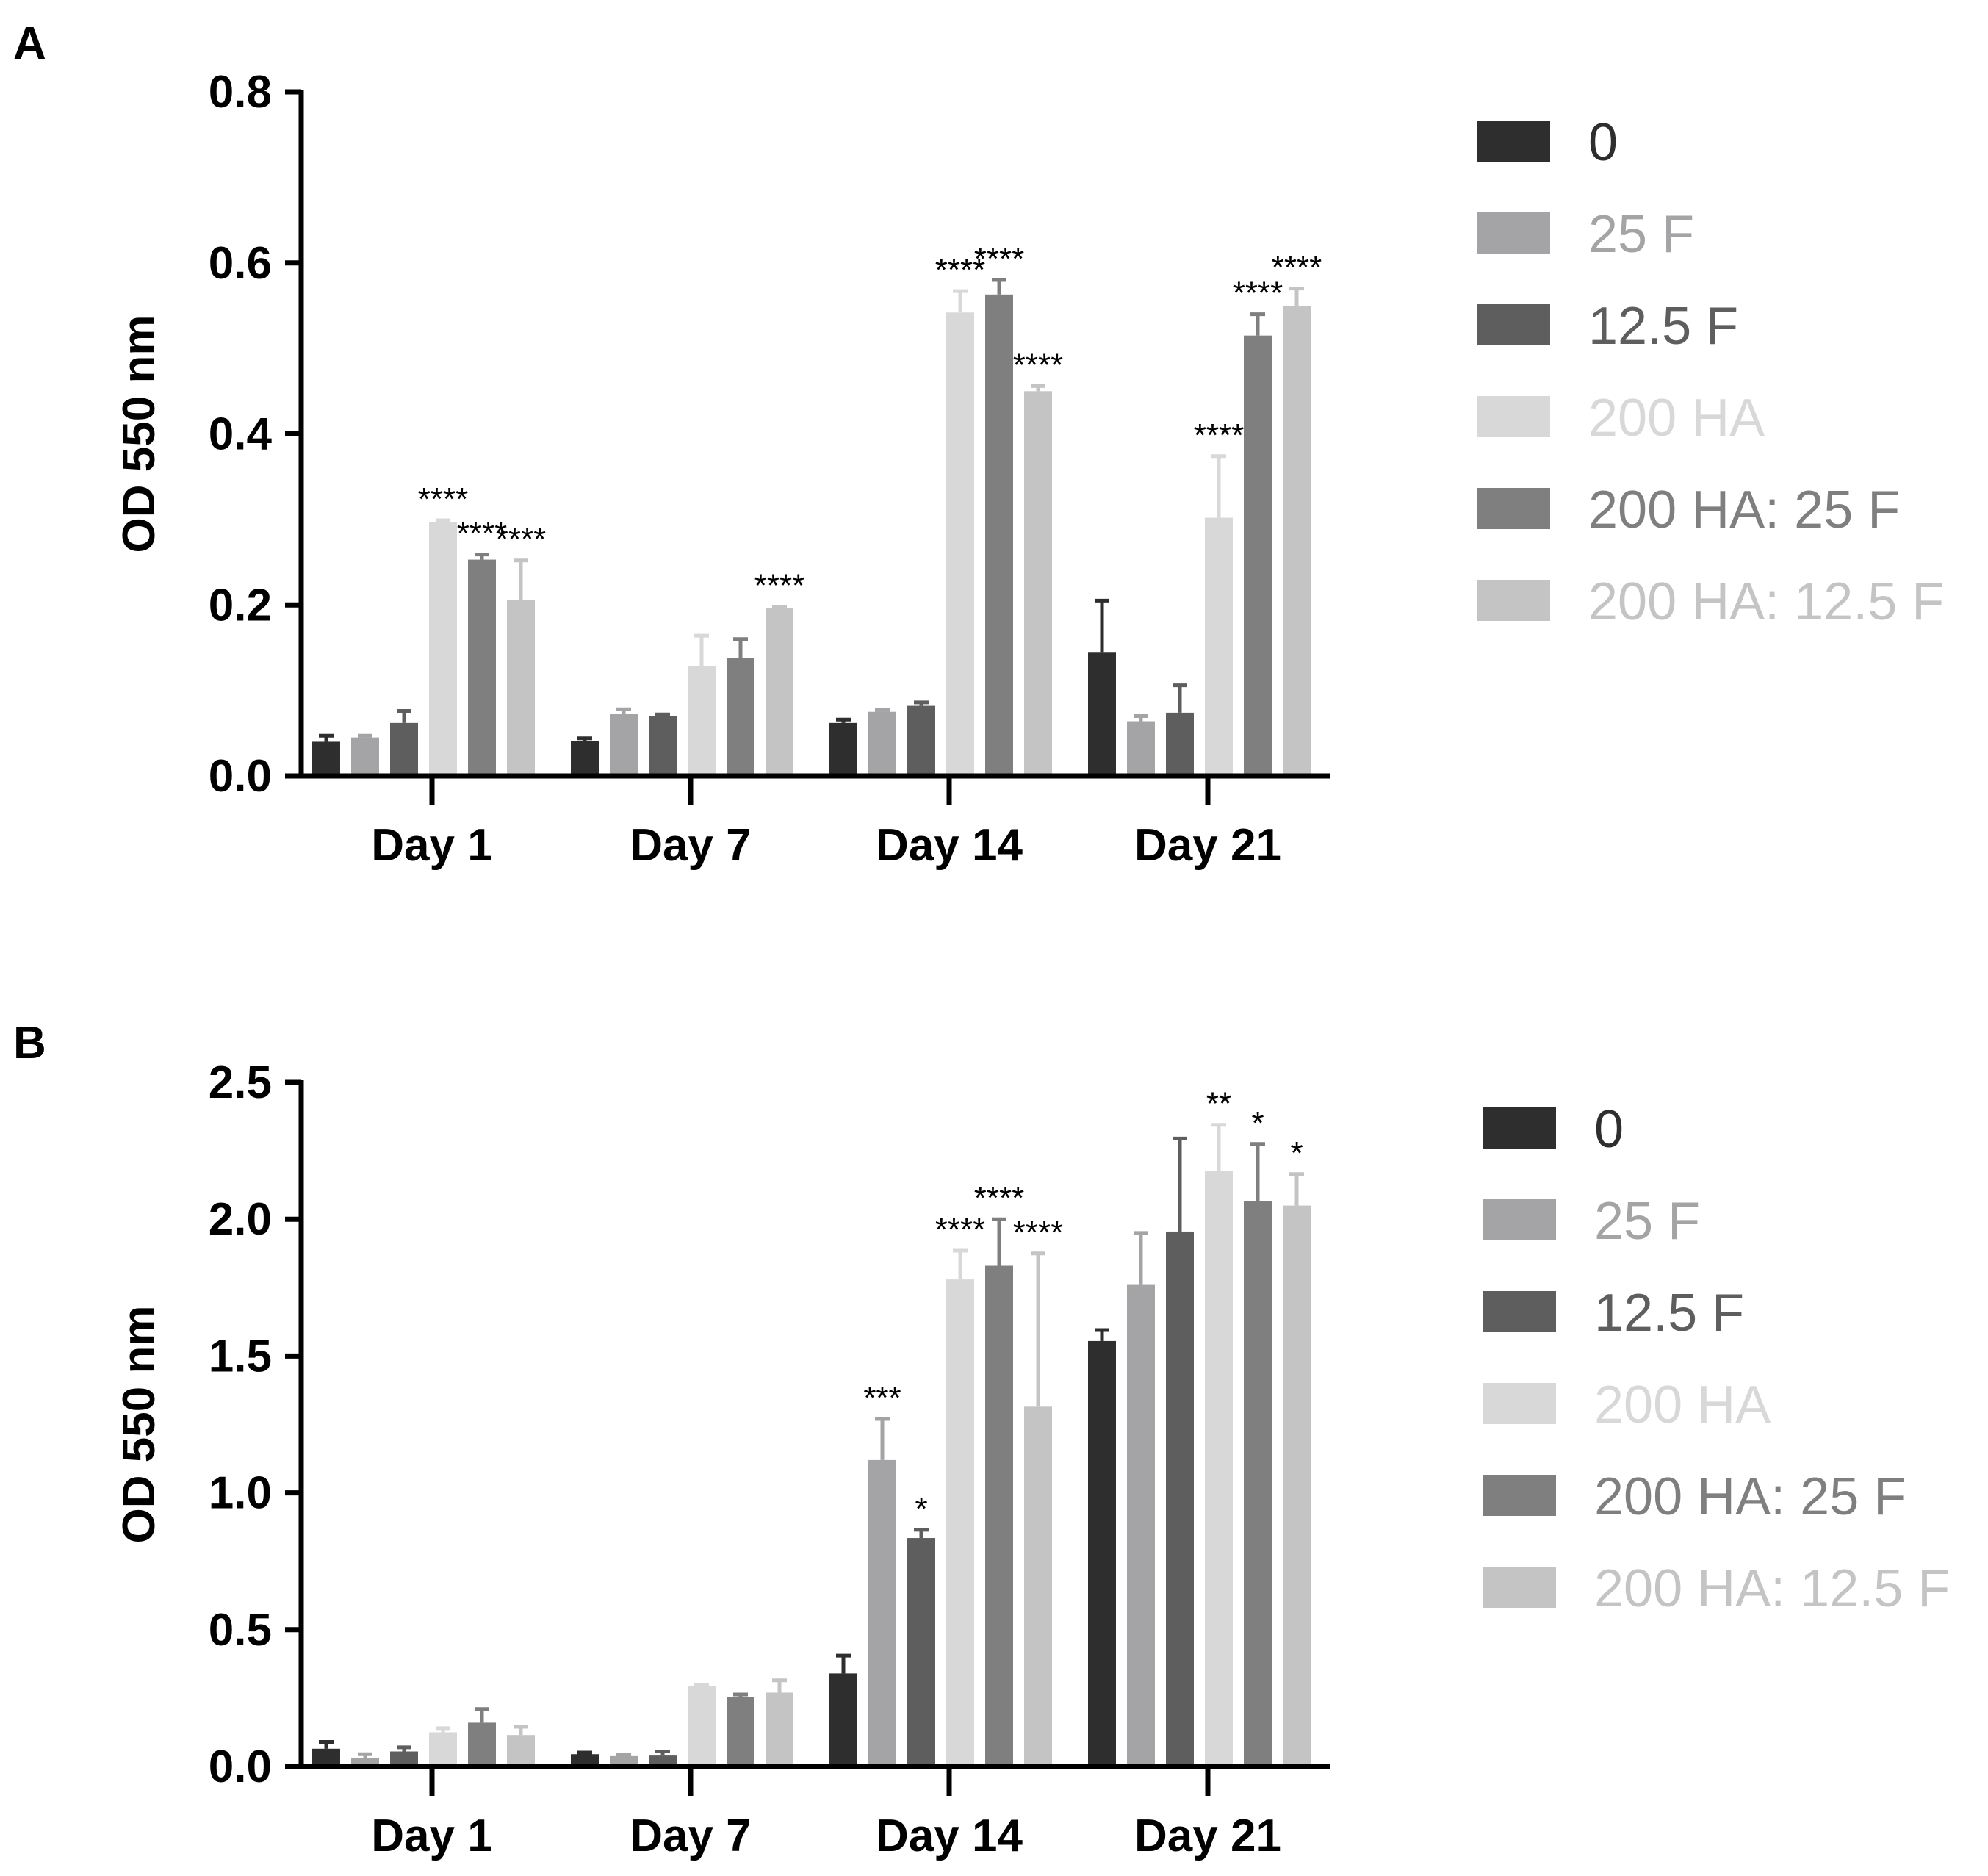 This screenshot has height=1876, width=1988. I want to click on significance-label: ***, so click(882, 1398).